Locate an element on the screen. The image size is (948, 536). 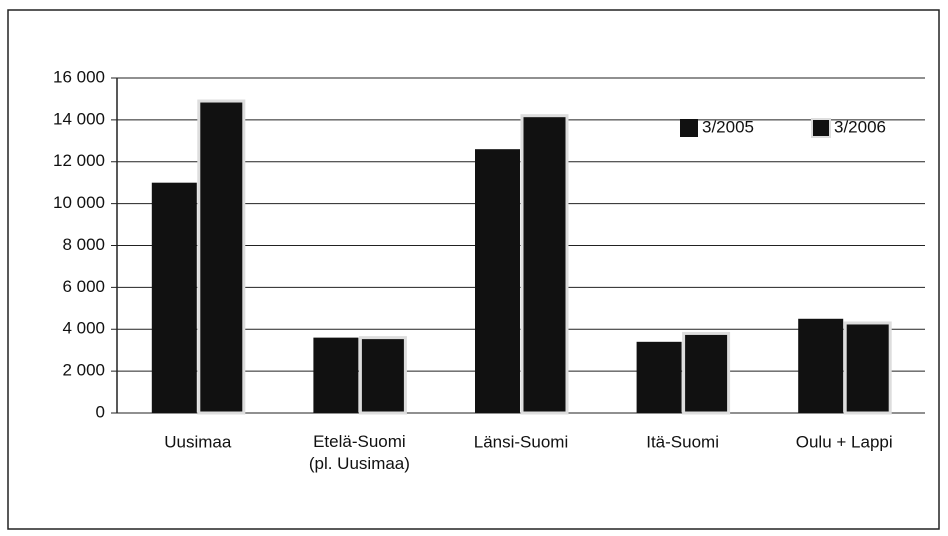
x-tick-label: Etelä-Suomi (pl. Uusimaa) is located at coordinates (359, 452).